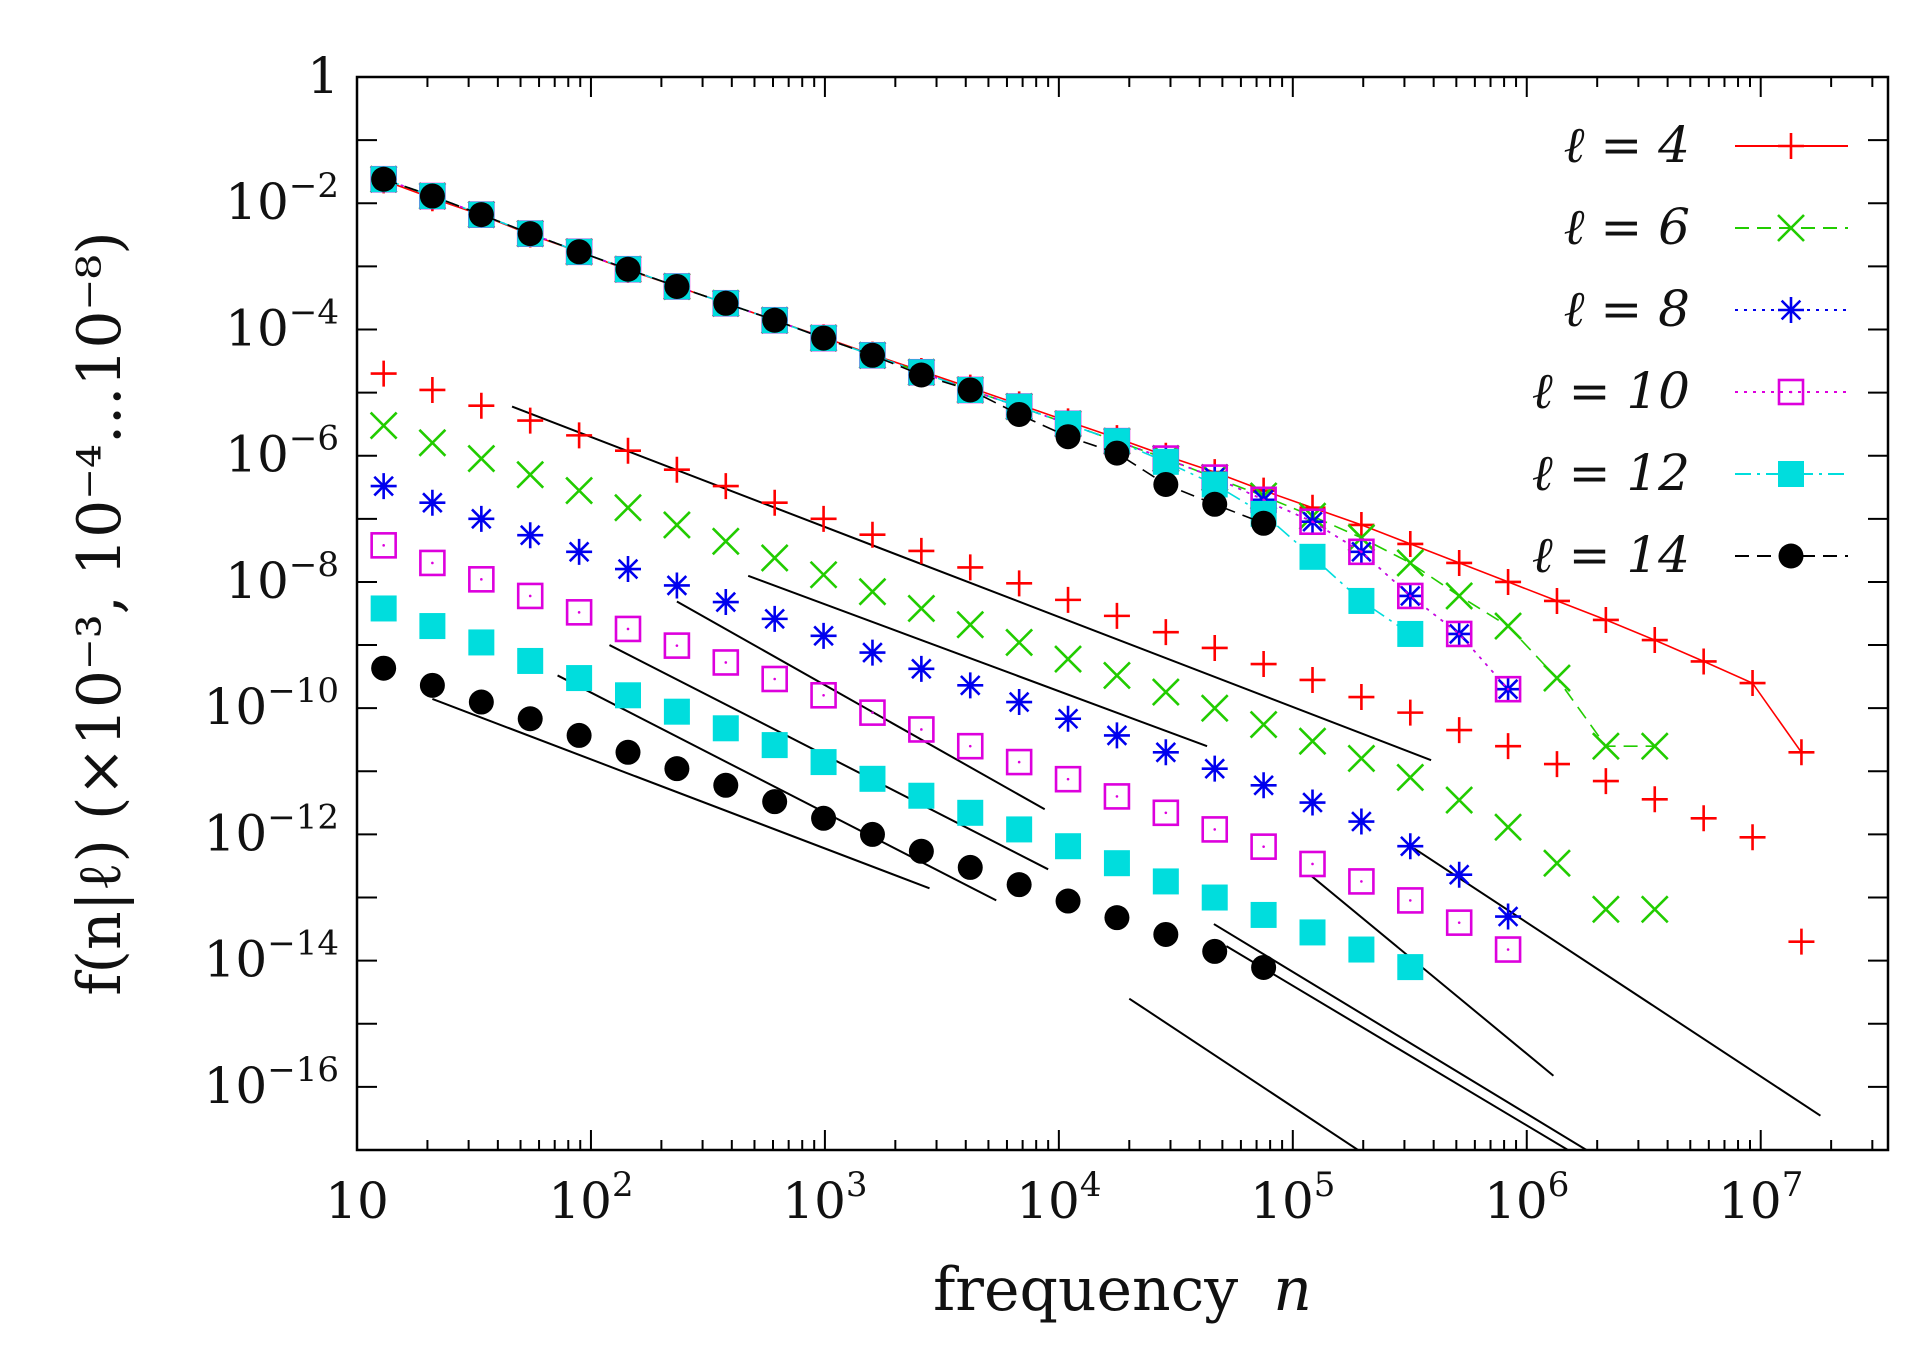 The image size is (1923, 1365). What do you see at coordinates (1627, 309) in the screenshot?
I see `legend-label: ℓ = 8` at bounding box center [1627, 309].